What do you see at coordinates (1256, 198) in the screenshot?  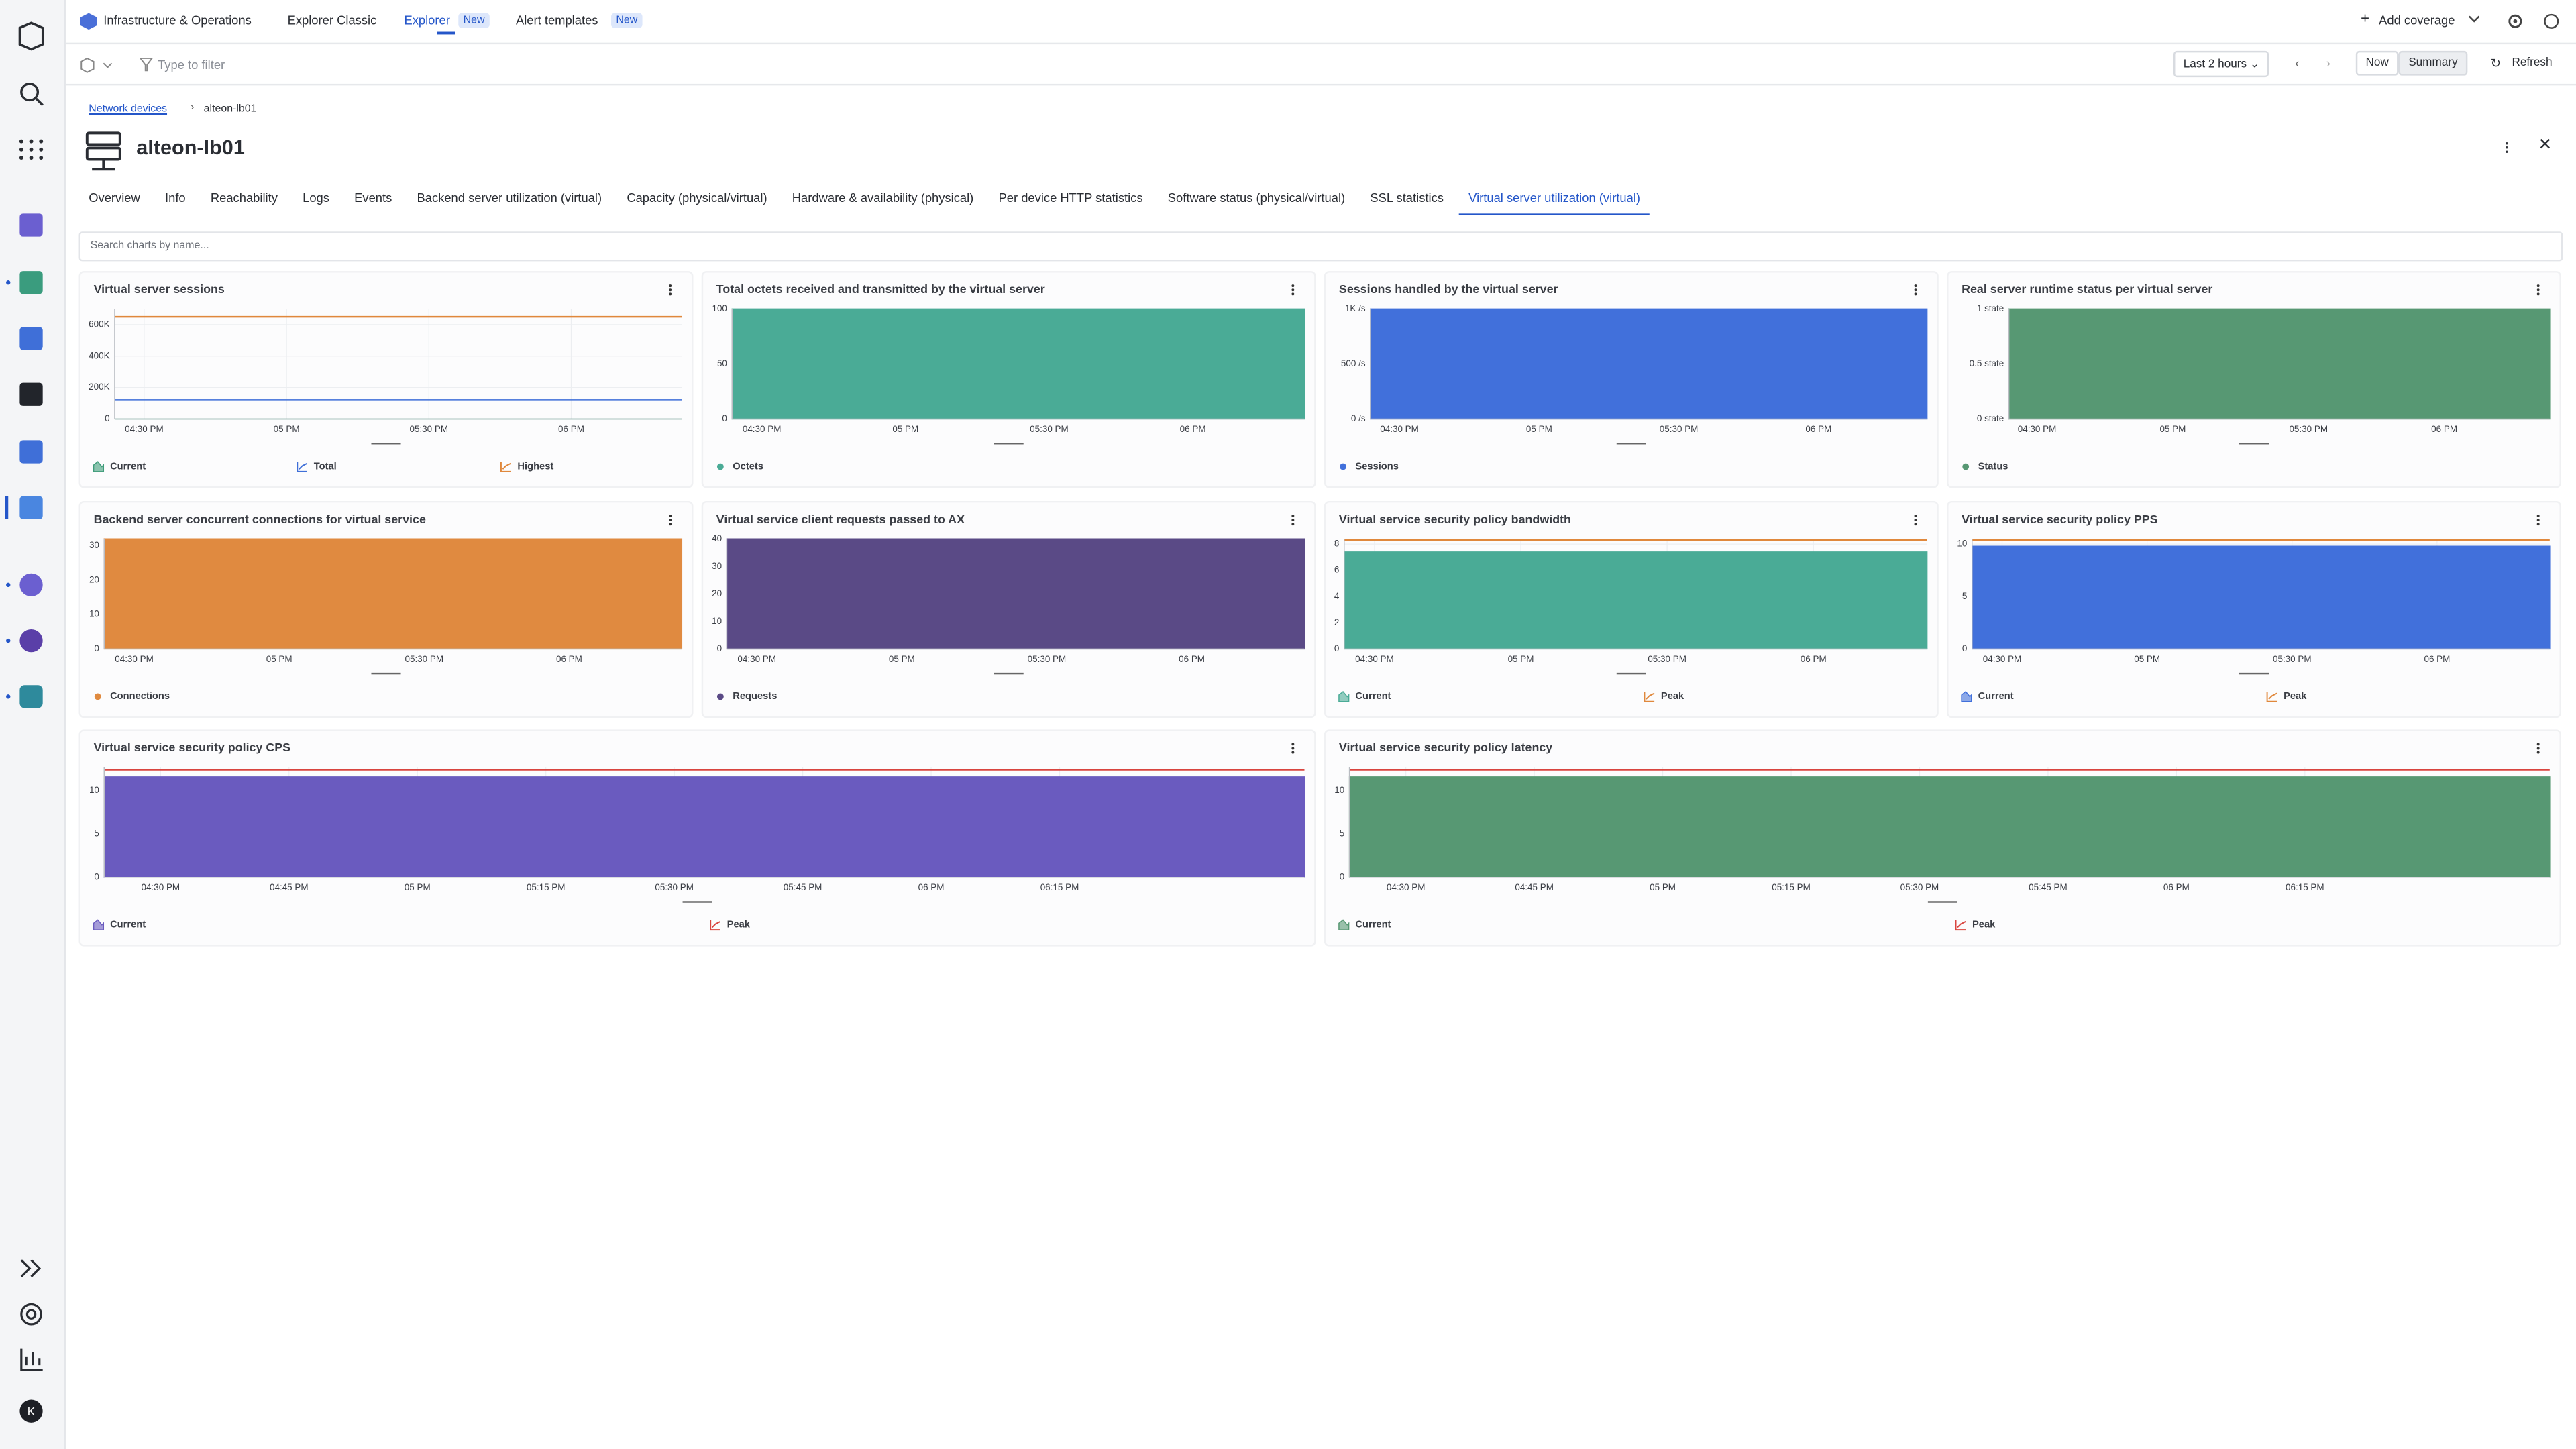 I see `tab: Software status (physical/virtual)` at bounding box center [1256, 198].